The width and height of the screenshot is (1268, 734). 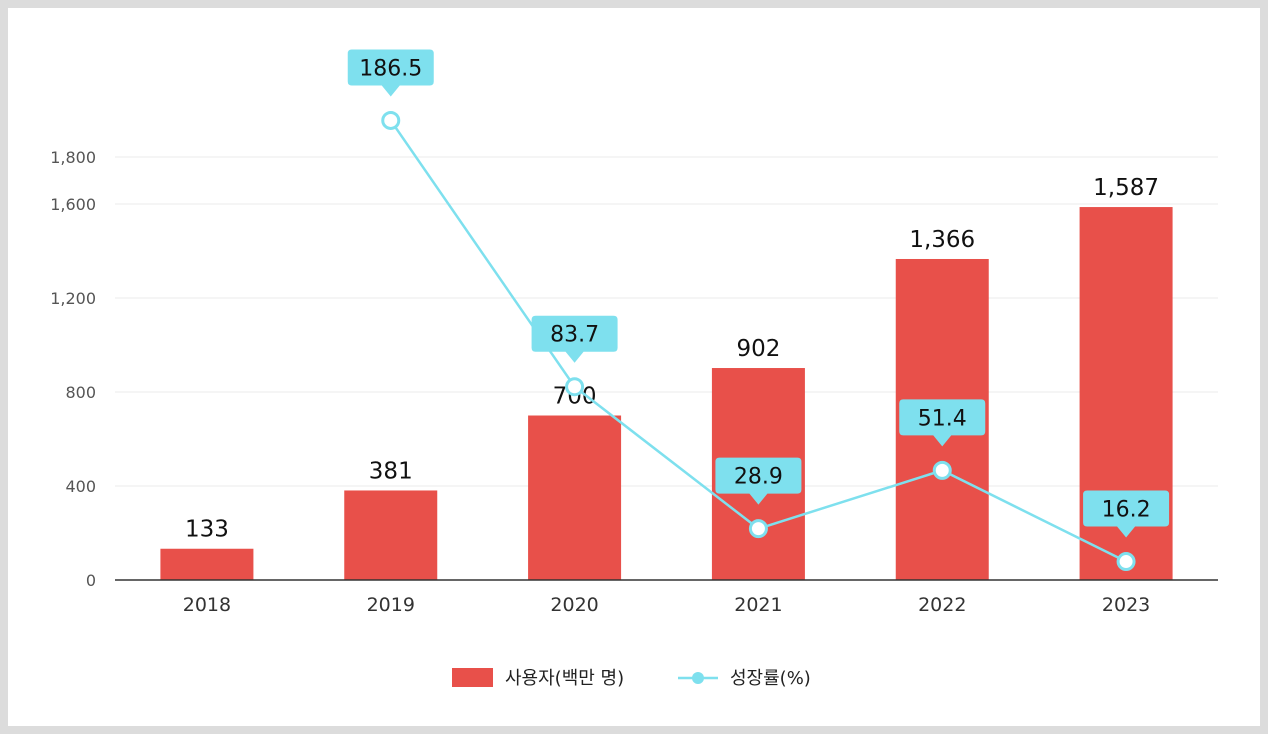 I want to click on y-tick-label: 800, so click(x=80, y=392).